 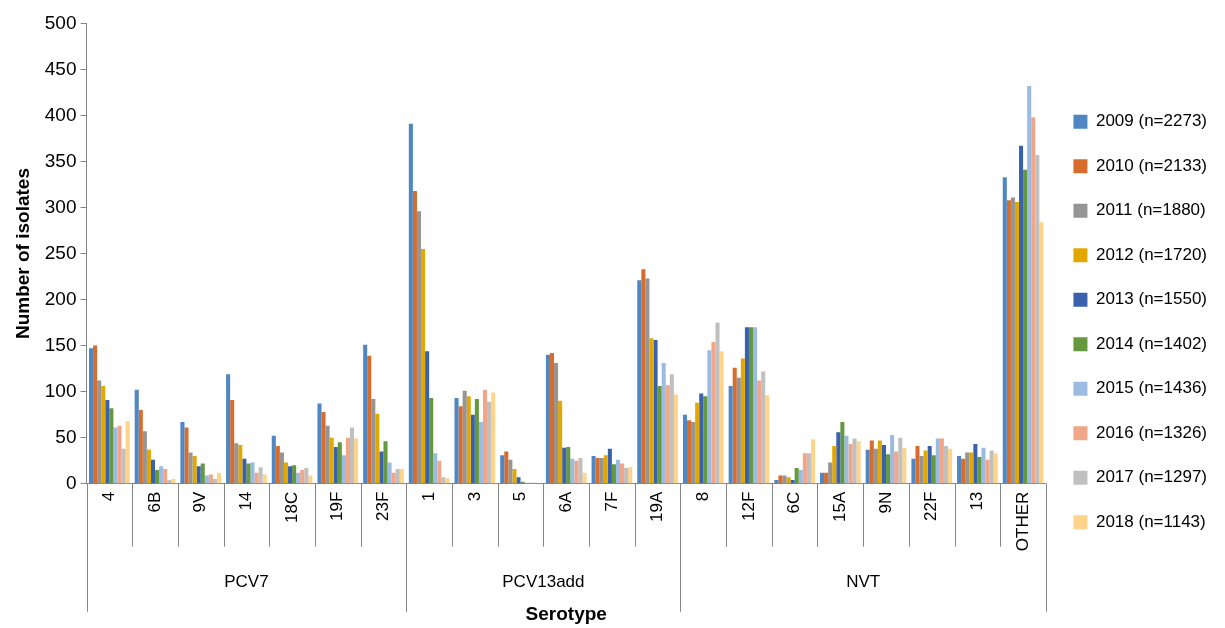 What do you see at coordinates (657, 506) in the screenshot?
I see `x-tick-label: 19A` at bounding box center [657, 506].